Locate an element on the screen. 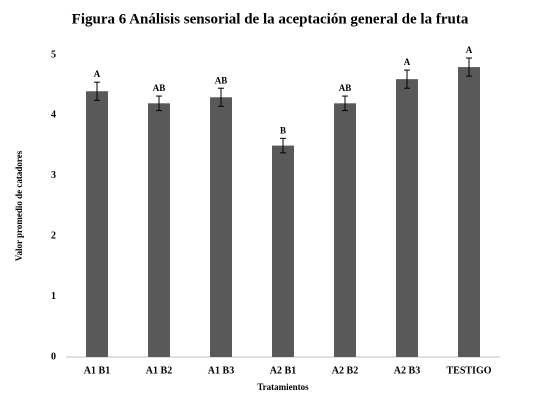 This screenshot has height=412, width=540. x-tick-label: A1 B3 is located at coordinates (221, 370).